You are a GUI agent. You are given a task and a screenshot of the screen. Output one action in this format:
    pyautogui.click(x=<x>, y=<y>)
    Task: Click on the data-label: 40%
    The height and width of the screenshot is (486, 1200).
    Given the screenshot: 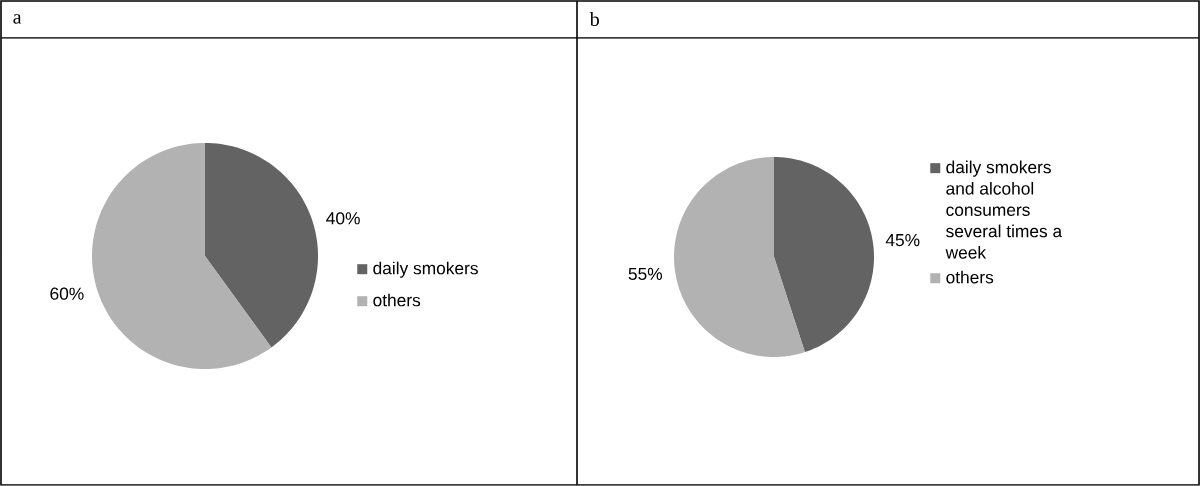 What is the action you would take?
    pyautogui.click(x=343, y=218)
    